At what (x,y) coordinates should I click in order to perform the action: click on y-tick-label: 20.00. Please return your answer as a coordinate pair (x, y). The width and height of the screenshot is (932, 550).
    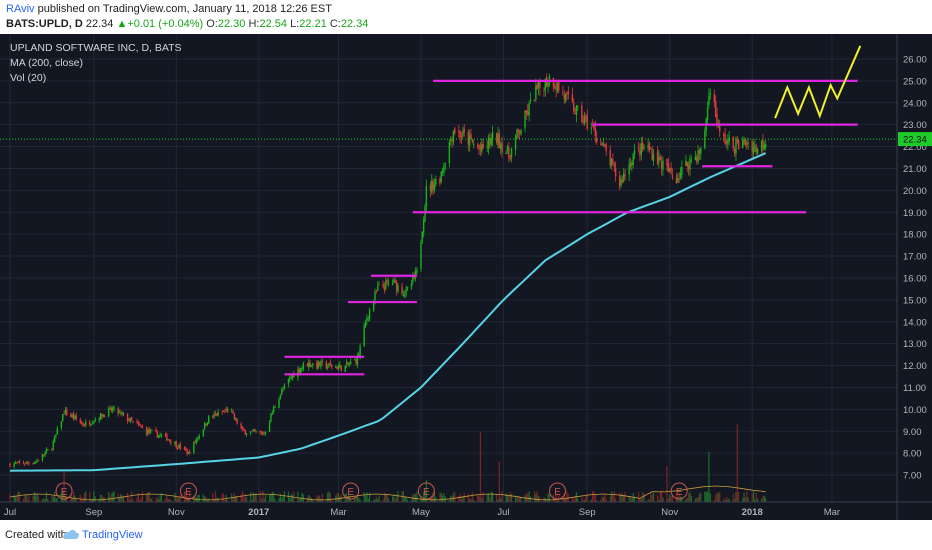
    Looking at the image, I should click on (915, 191).